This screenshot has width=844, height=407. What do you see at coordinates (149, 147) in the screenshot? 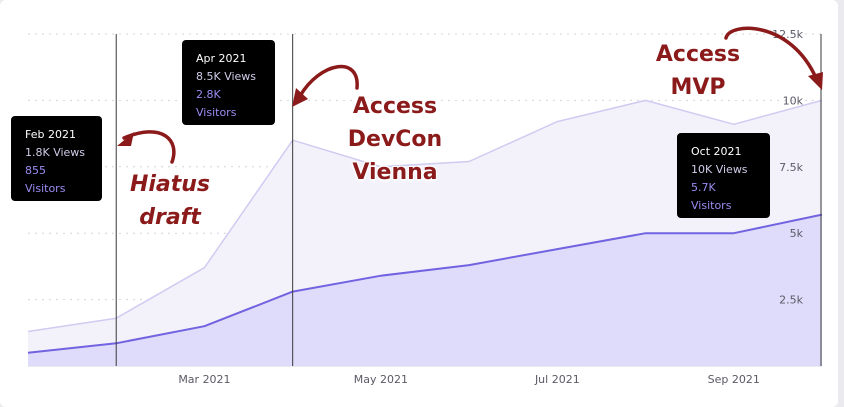
I see `annotation-arrow-hiatus` at bounding box center [149, 147].